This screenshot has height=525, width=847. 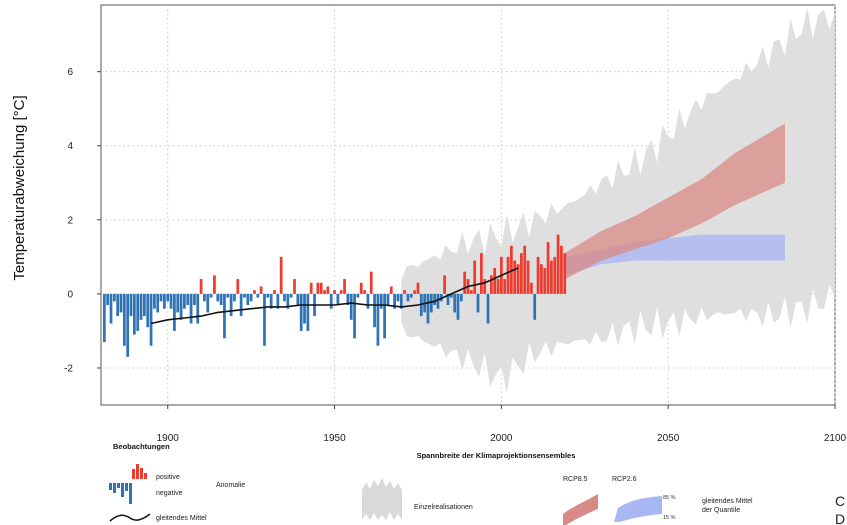 I want to click on edge-text-d: D, so click(x=840, y=518).